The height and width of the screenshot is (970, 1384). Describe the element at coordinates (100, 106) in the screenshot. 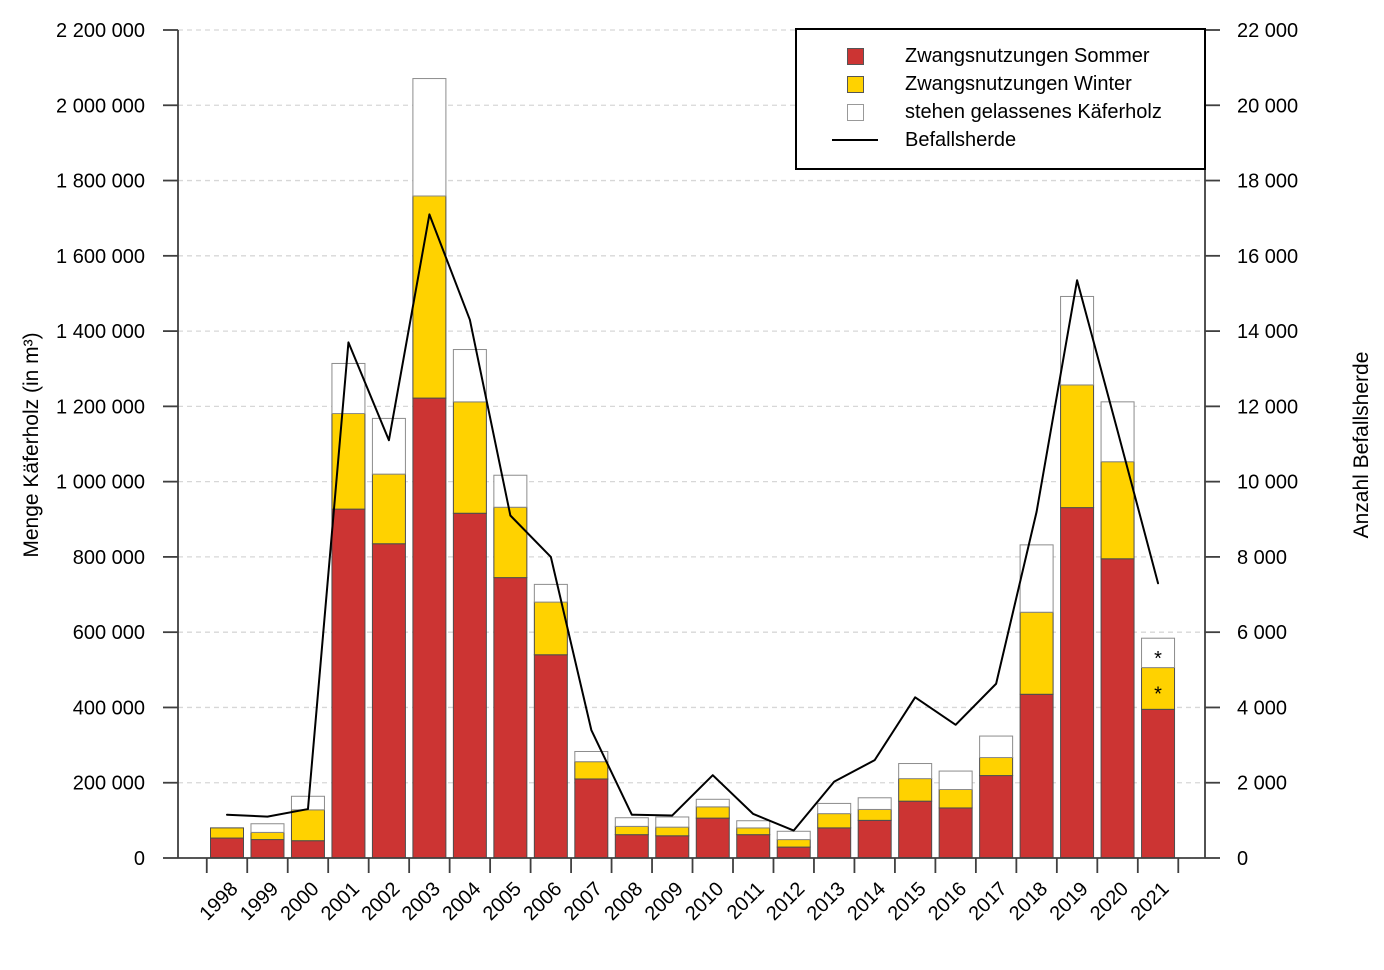

I see `svg-text: 2 000 000` at that location.